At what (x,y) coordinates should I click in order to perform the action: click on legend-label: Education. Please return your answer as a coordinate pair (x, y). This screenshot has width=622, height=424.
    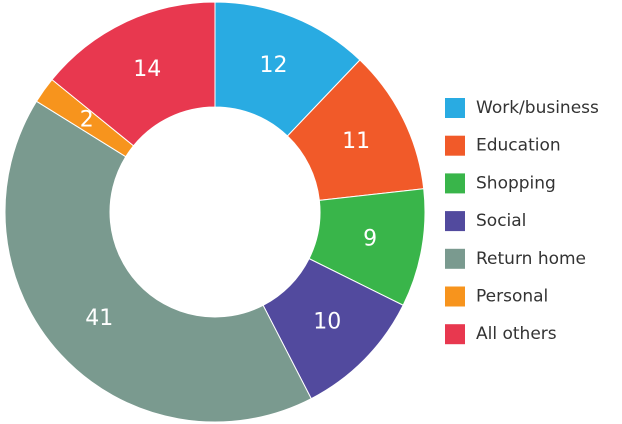
    Looking at the image, I should click on (518, 146).